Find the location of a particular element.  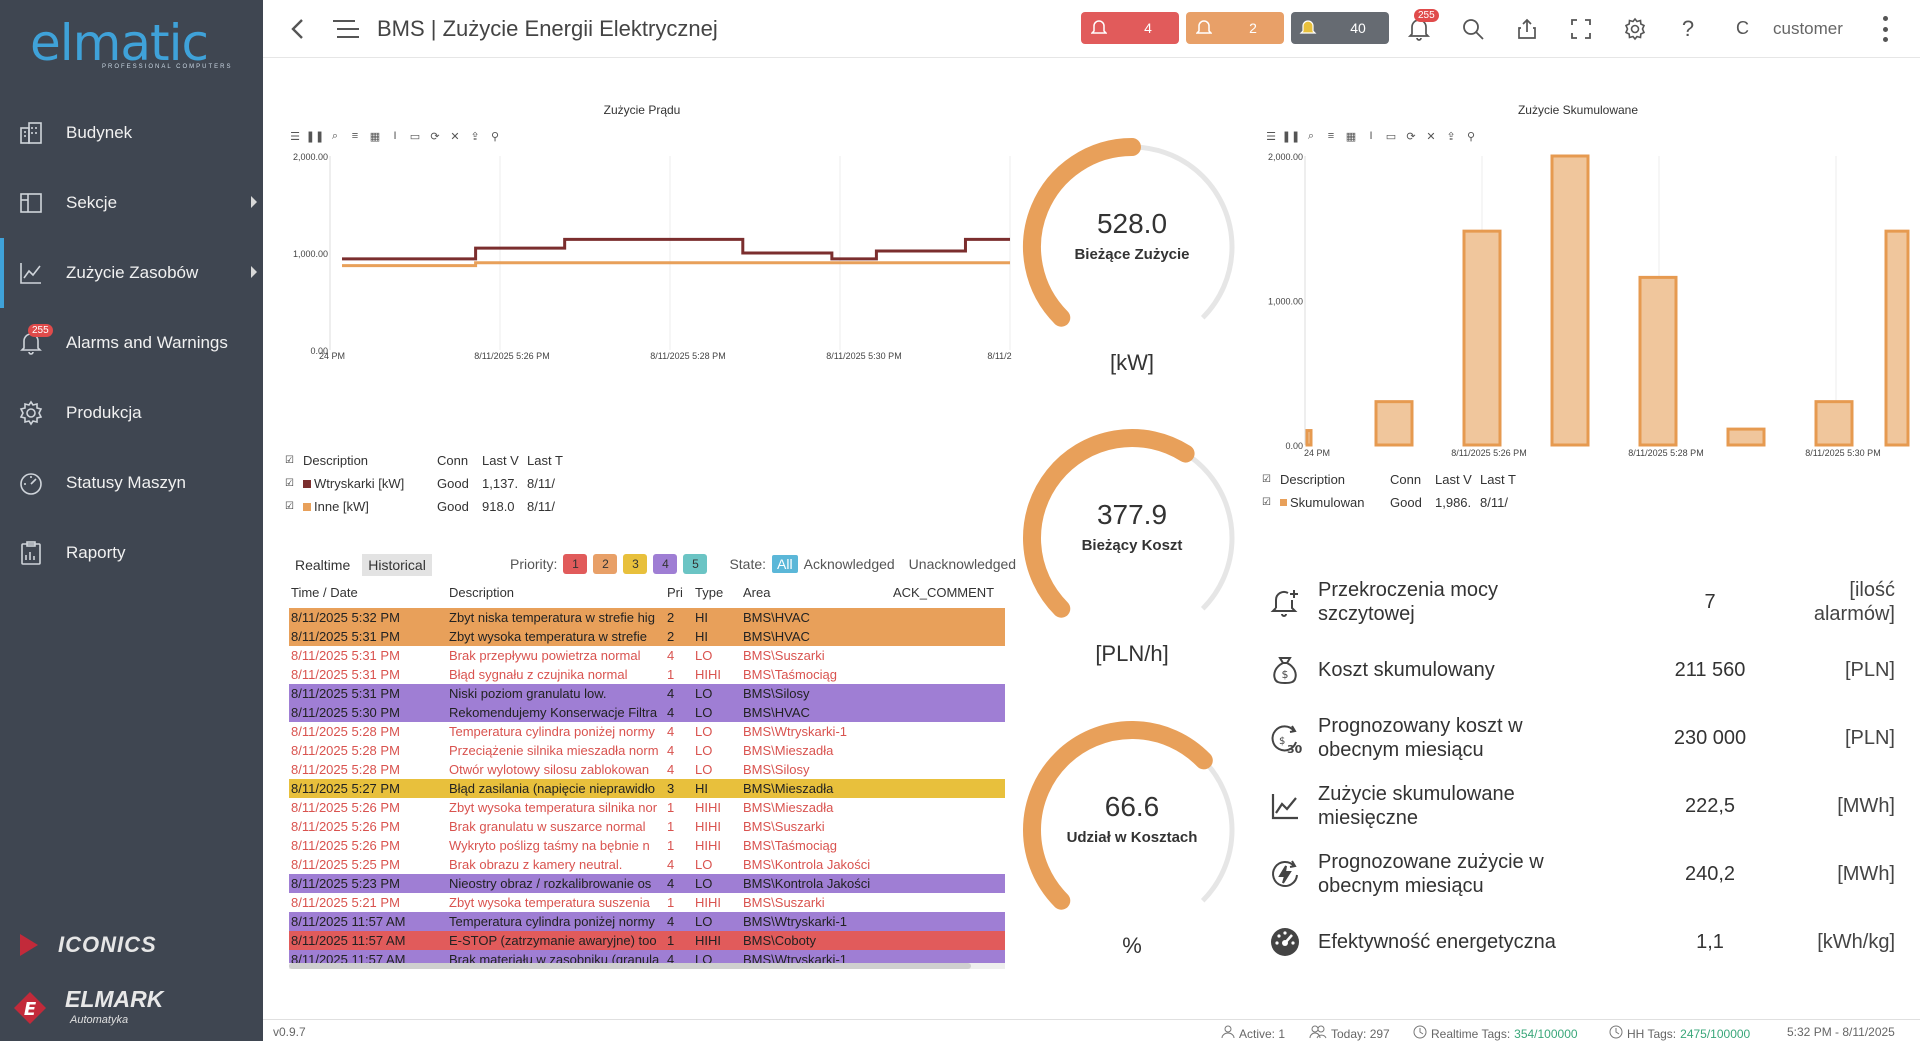

gauge-fill is located at coordinates (1118, 815).